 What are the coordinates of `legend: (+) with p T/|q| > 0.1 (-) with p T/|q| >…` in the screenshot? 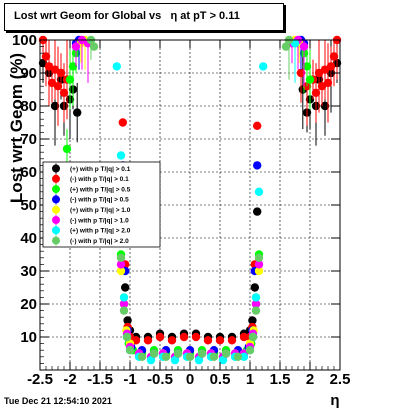 It's located at (101, 204).